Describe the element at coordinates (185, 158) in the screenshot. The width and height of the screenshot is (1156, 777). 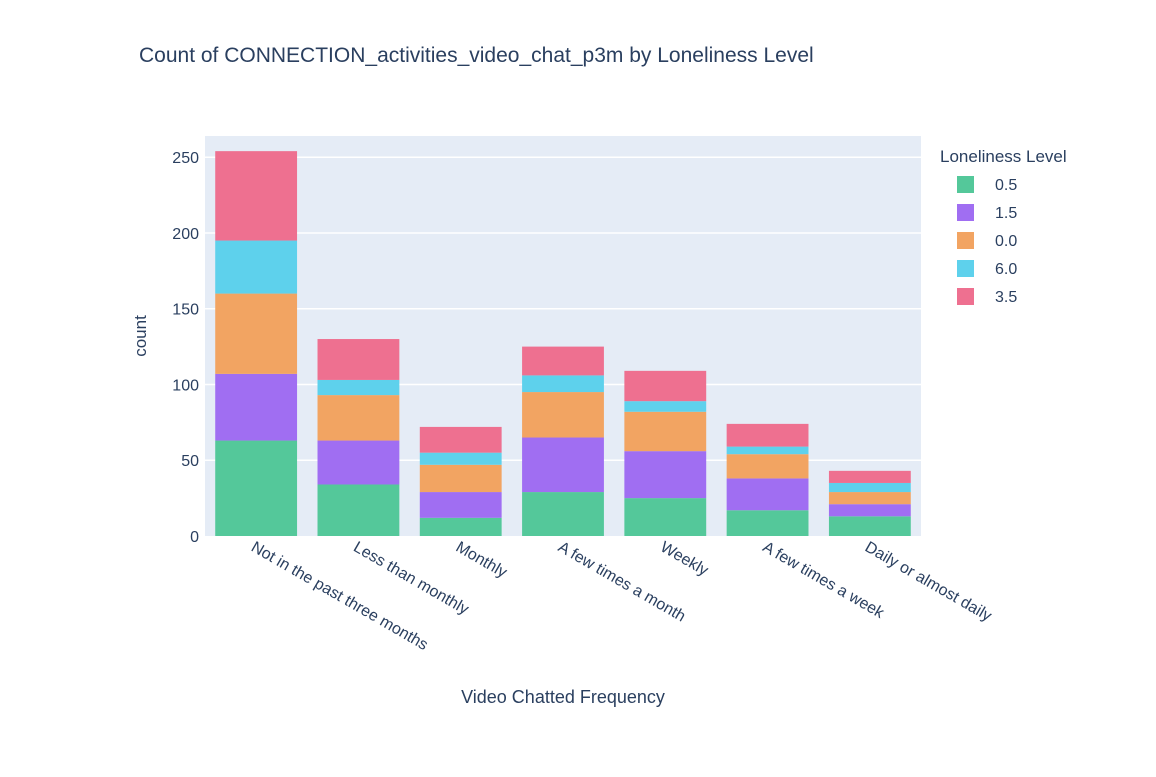
I see `y-tick-label: 250` at that location.